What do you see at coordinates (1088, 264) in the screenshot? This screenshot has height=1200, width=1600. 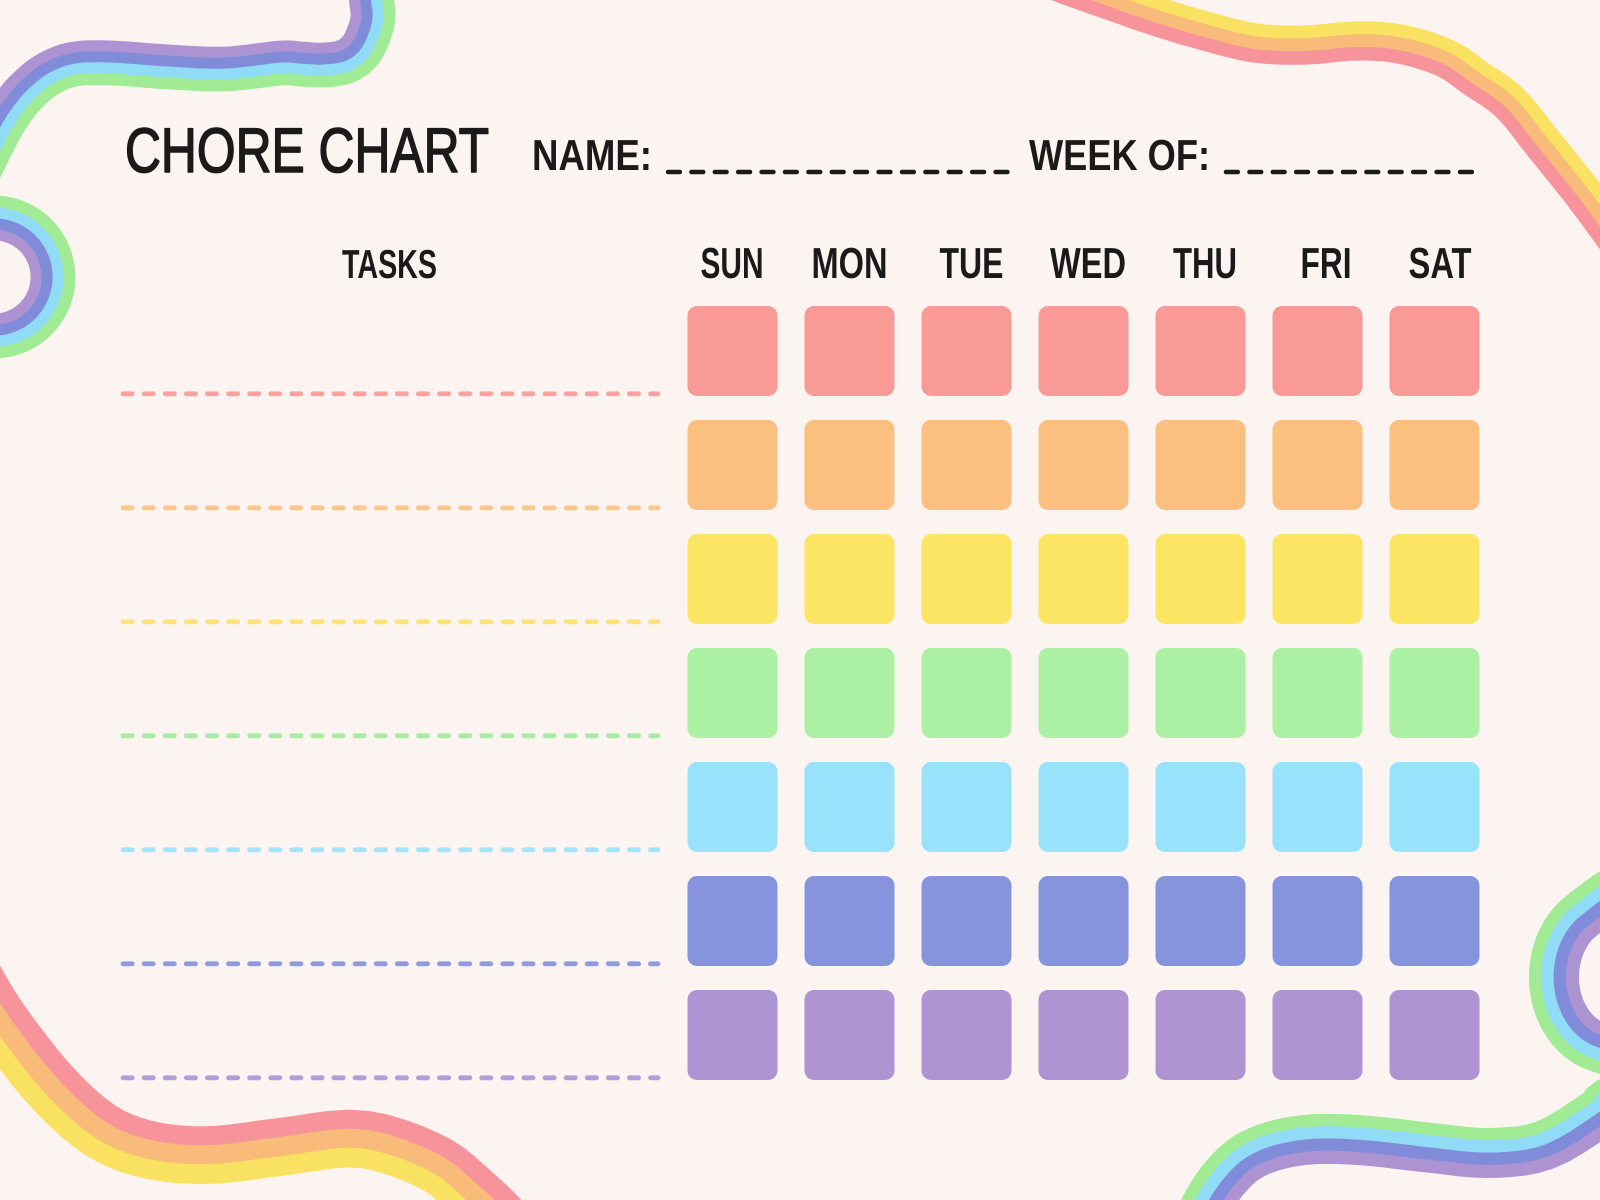 I see `svg-text: WED` at bounding box center [1088, 264].